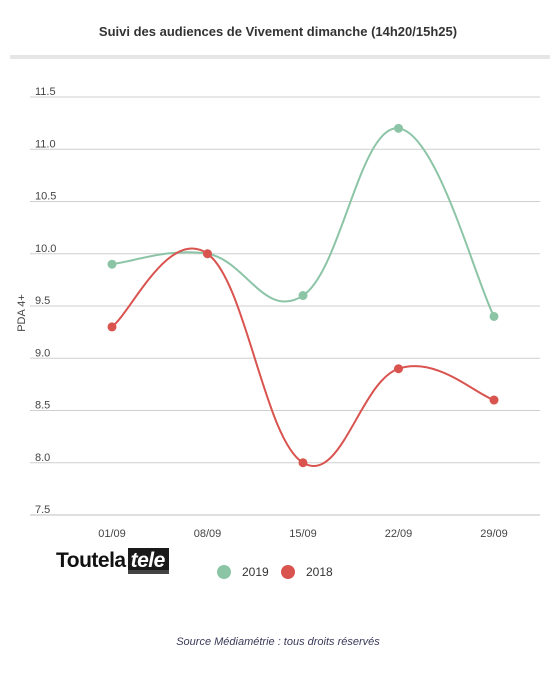 The height and width of the screenshot is (677, 556). Describe the element at coordinates (255, 572) in the screenshot. I see `legend-label-2019: 2019` at that location.